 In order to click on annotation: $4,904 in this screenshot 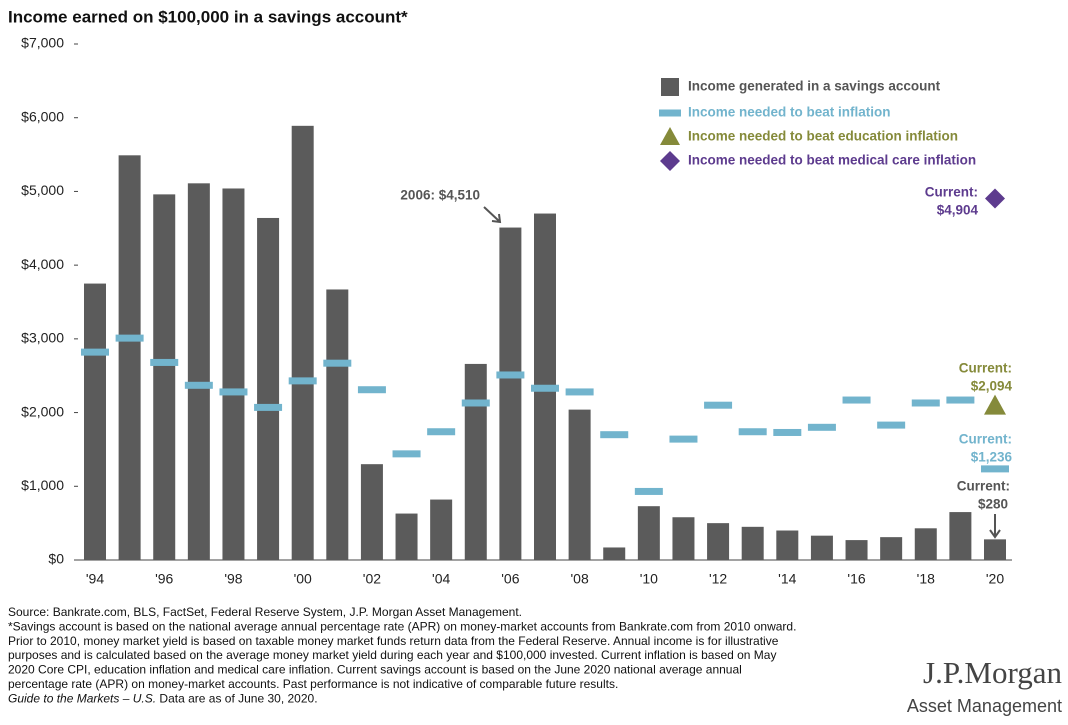, I will do `click(958, 210)`.